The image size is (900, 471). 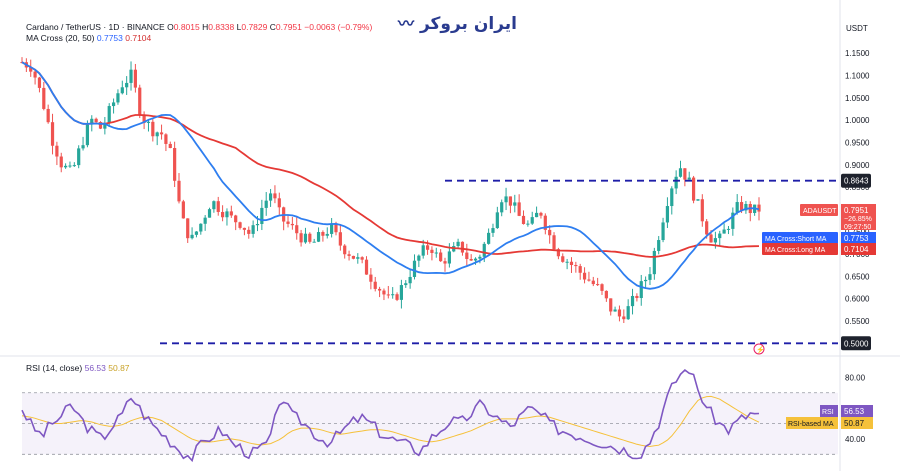 I want to click on rsi-label: RSI (14, close), so click(x=54, y=368).